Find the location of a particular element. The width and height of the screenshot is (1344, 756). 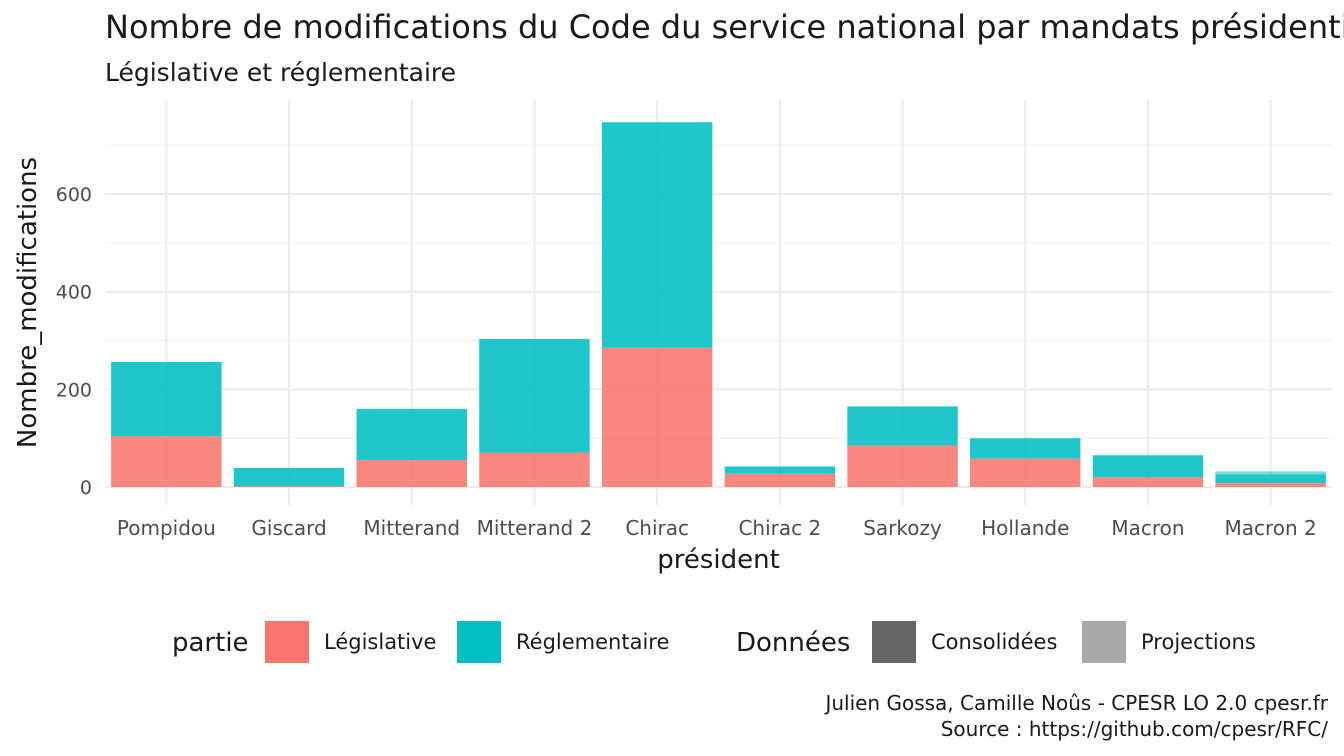

legend-key-reglementaire is located at coordinates (479, 642).